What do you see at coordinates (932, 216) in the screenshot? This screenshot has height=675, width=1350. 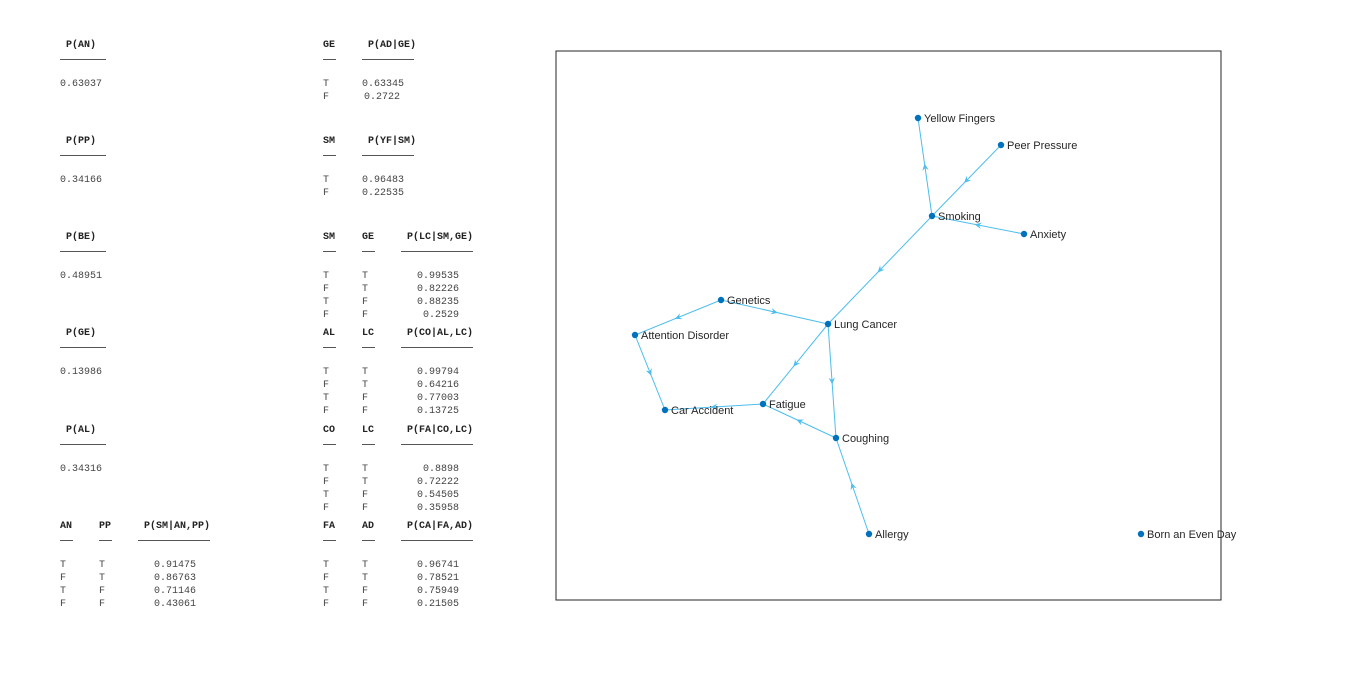 I see `node-sm` at bounding box center [932, 216].